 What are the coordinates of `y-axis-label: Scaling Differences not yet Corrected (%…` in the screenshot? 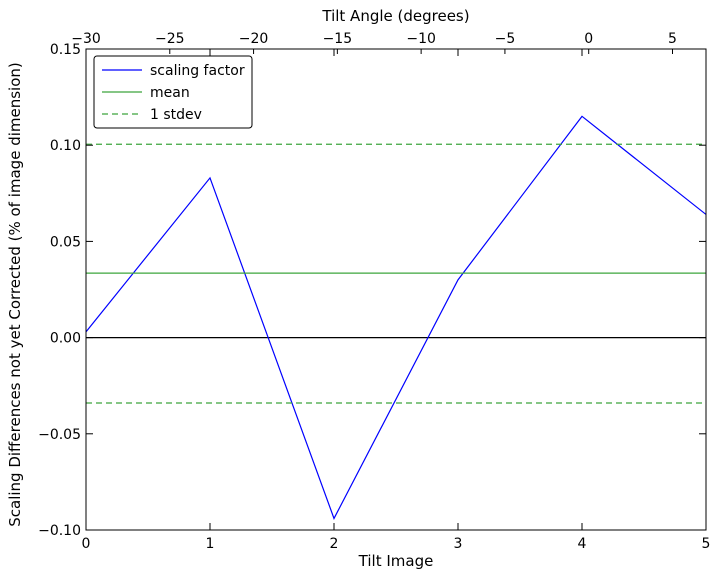 It's located at (15, 294).